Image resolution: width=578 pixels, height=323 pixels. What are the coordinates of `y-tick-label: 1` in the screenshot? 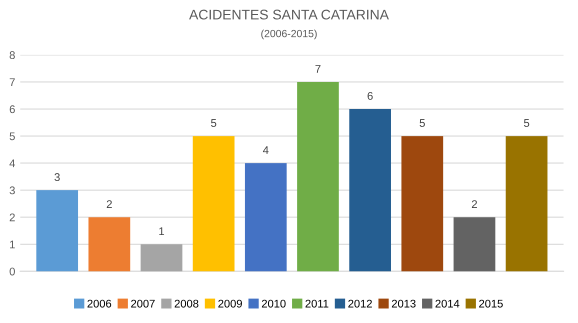 It's located at (12, 244).